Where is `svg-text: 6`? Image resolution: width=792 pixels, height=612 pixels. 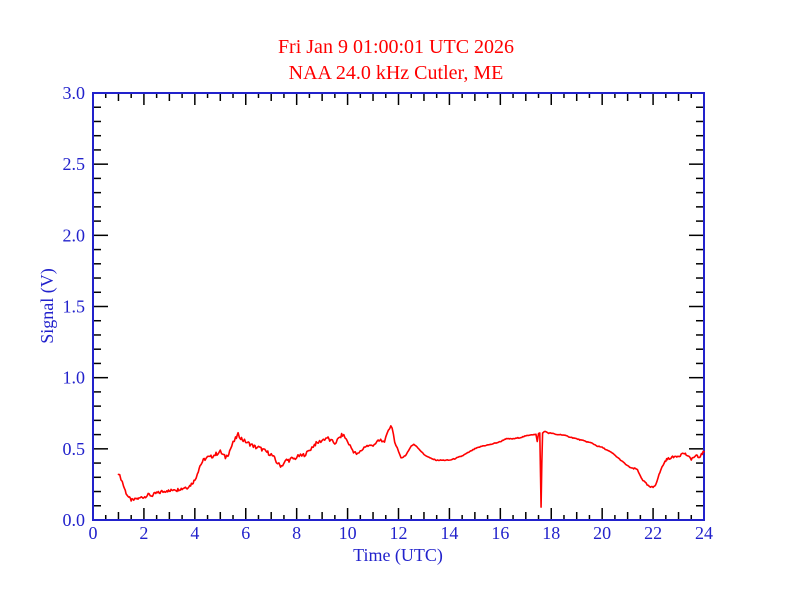
svg-text: 6 is located at coordinates (245, 533).